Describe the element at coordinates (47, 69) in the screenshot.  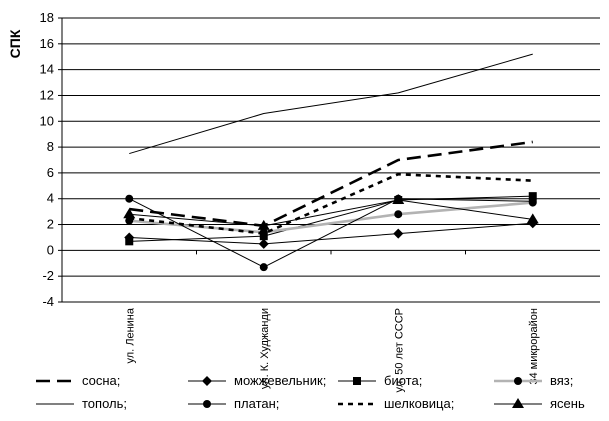
I see `y-tick-label: 14` at that location.